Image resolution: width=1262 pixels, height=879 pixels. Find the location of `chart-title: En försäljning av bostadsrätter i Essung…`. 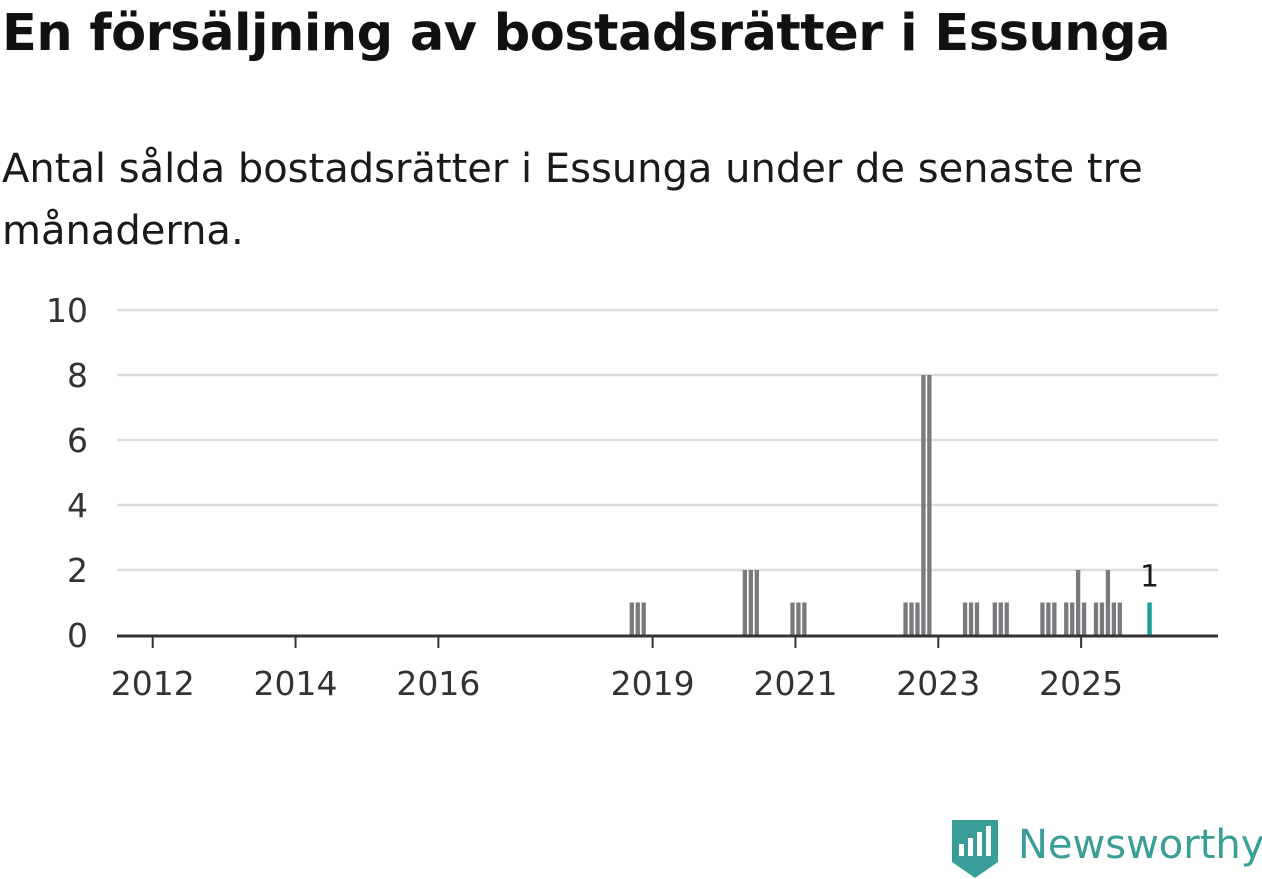

chart-title: En försäljning av bostadsrätter i Essung… is located at coordinates (586, 33).